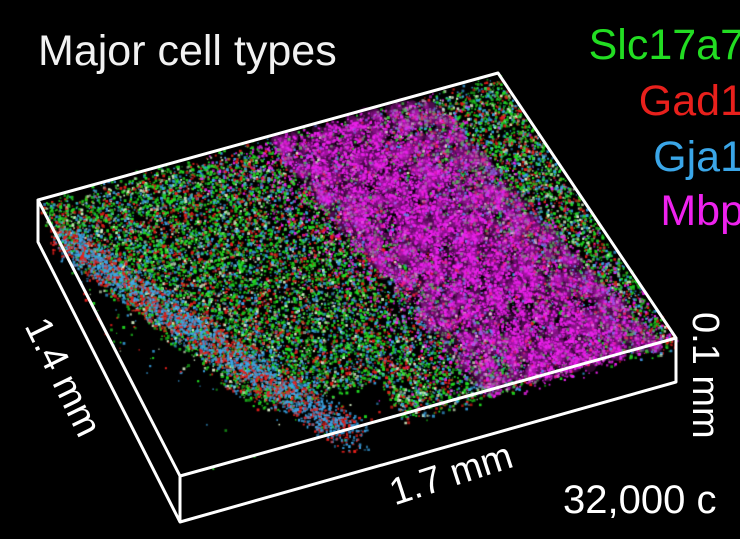  Describe the element at coordinates (700, 211) in the screenshot. I see `legend-entry-mbp: Mbp` at that location.